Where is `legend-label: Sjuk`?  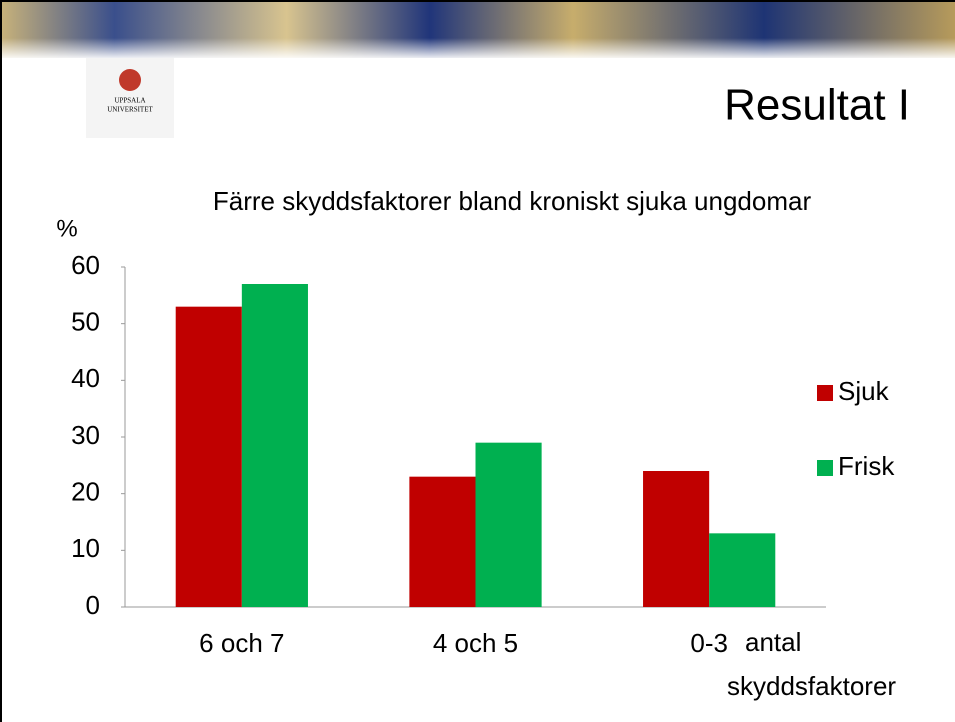 legend-label: Sjuk is located at coordinates (864, 391).